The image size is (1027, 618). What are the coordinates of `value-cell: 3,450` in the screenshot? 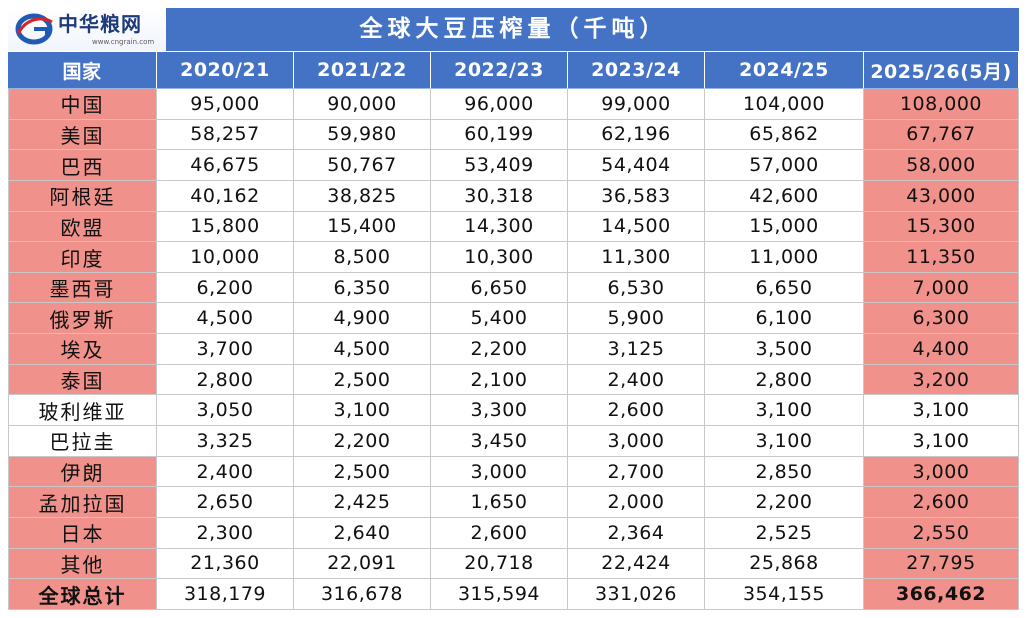 It's located at (499, 441).